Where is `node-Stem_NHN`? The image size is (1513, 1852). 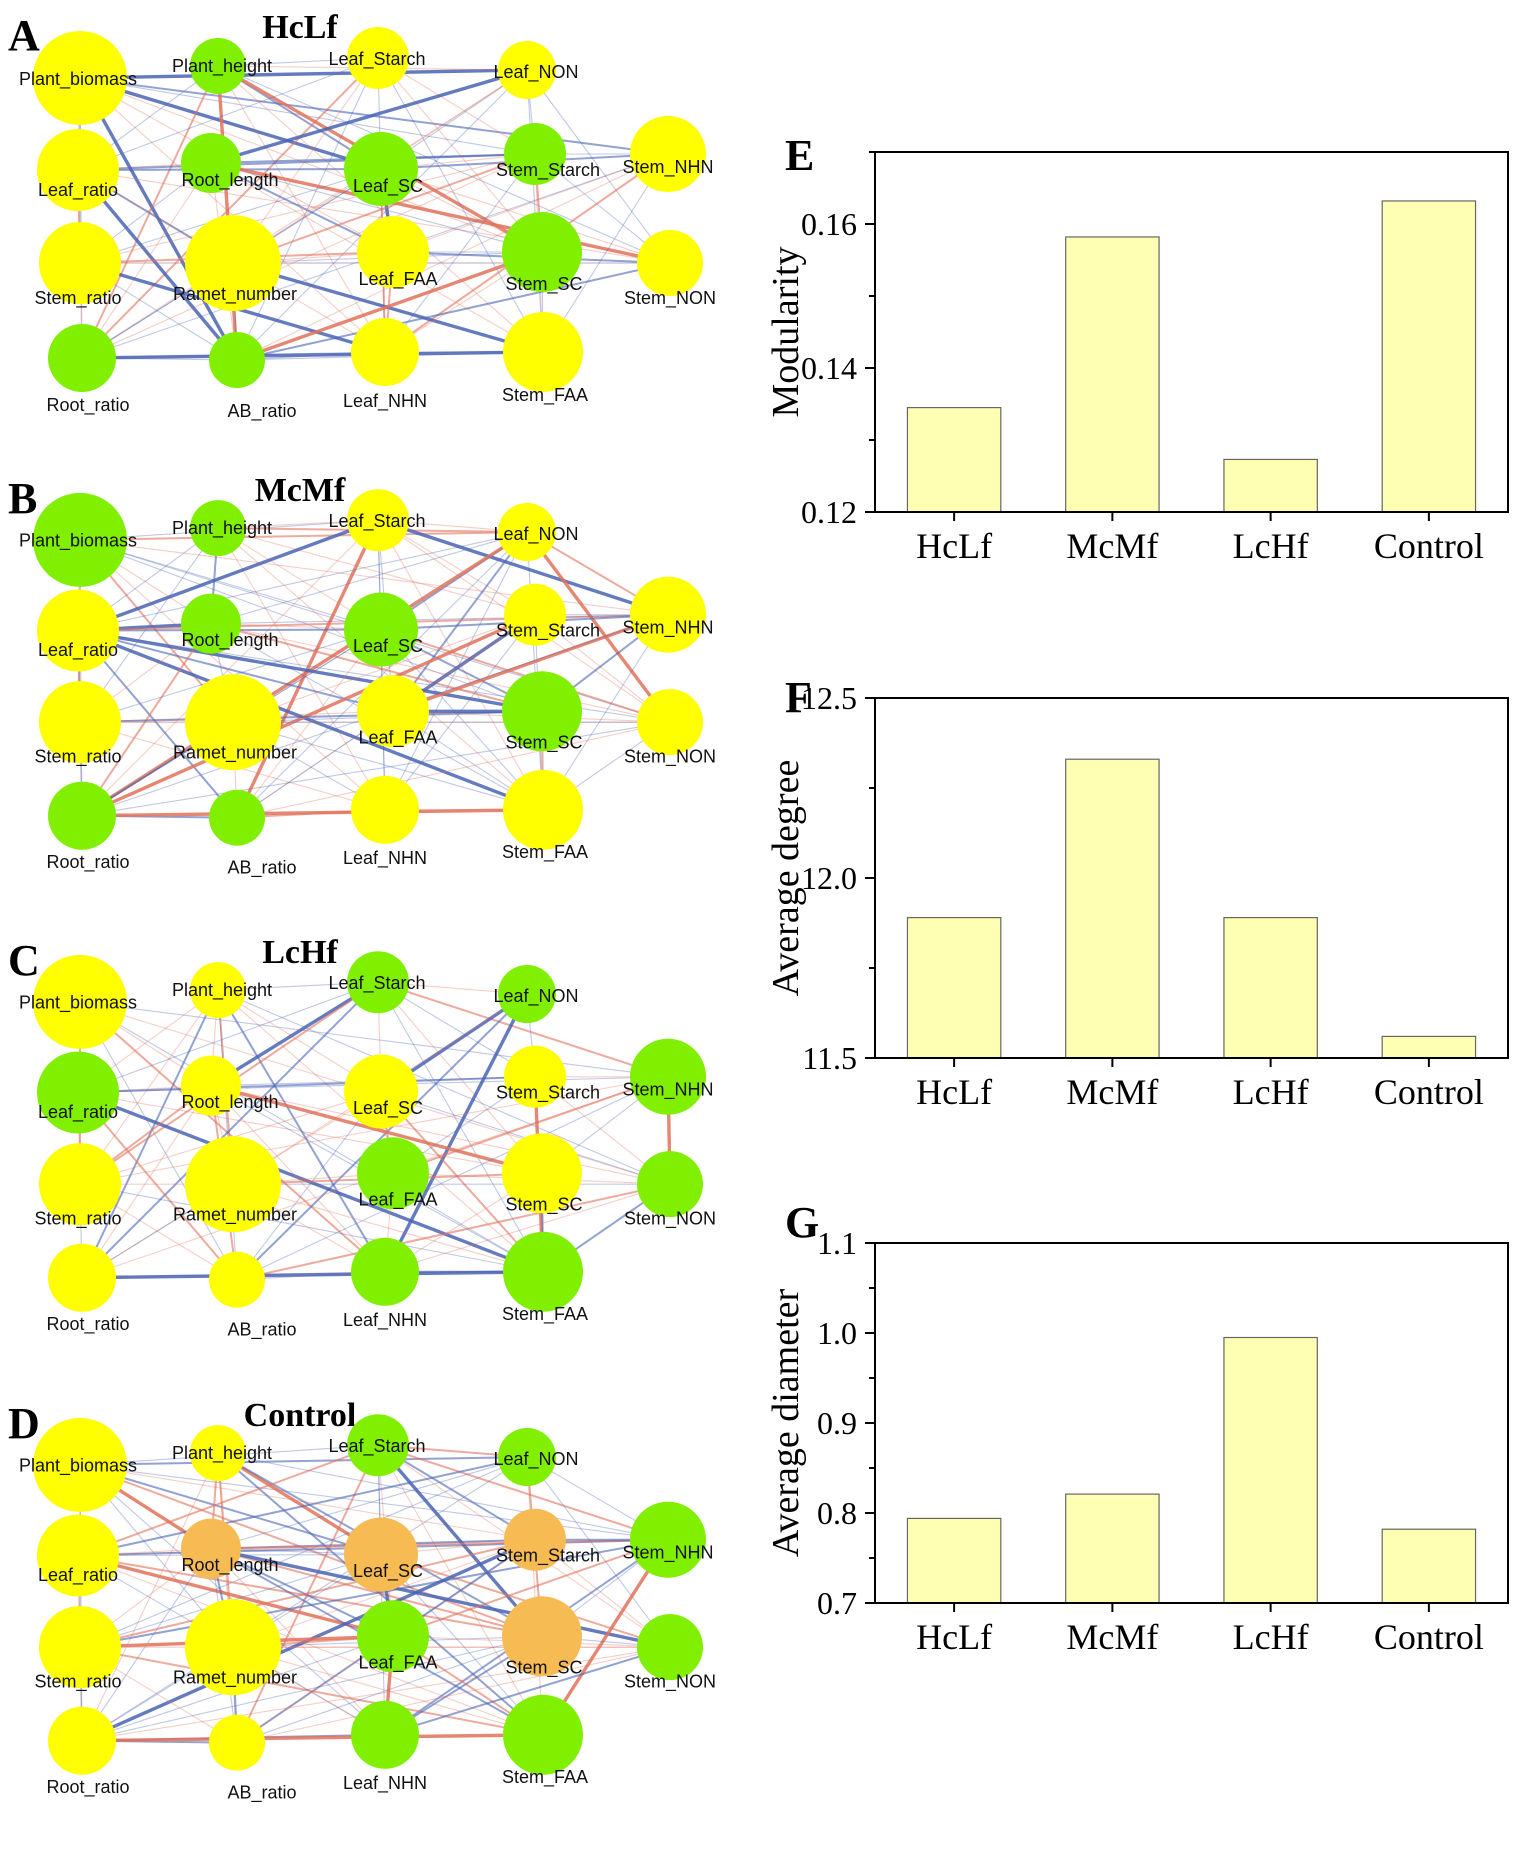 node-Stem_NHN is located at coordinates (668, 154).